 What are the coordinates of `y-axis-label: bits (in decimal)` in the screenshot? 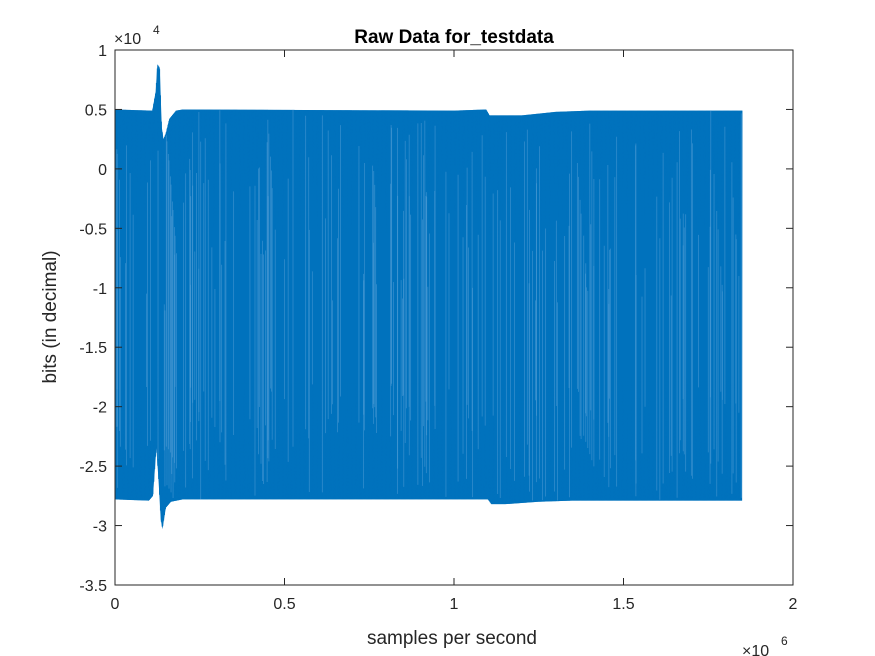 It's located at (50, 316).